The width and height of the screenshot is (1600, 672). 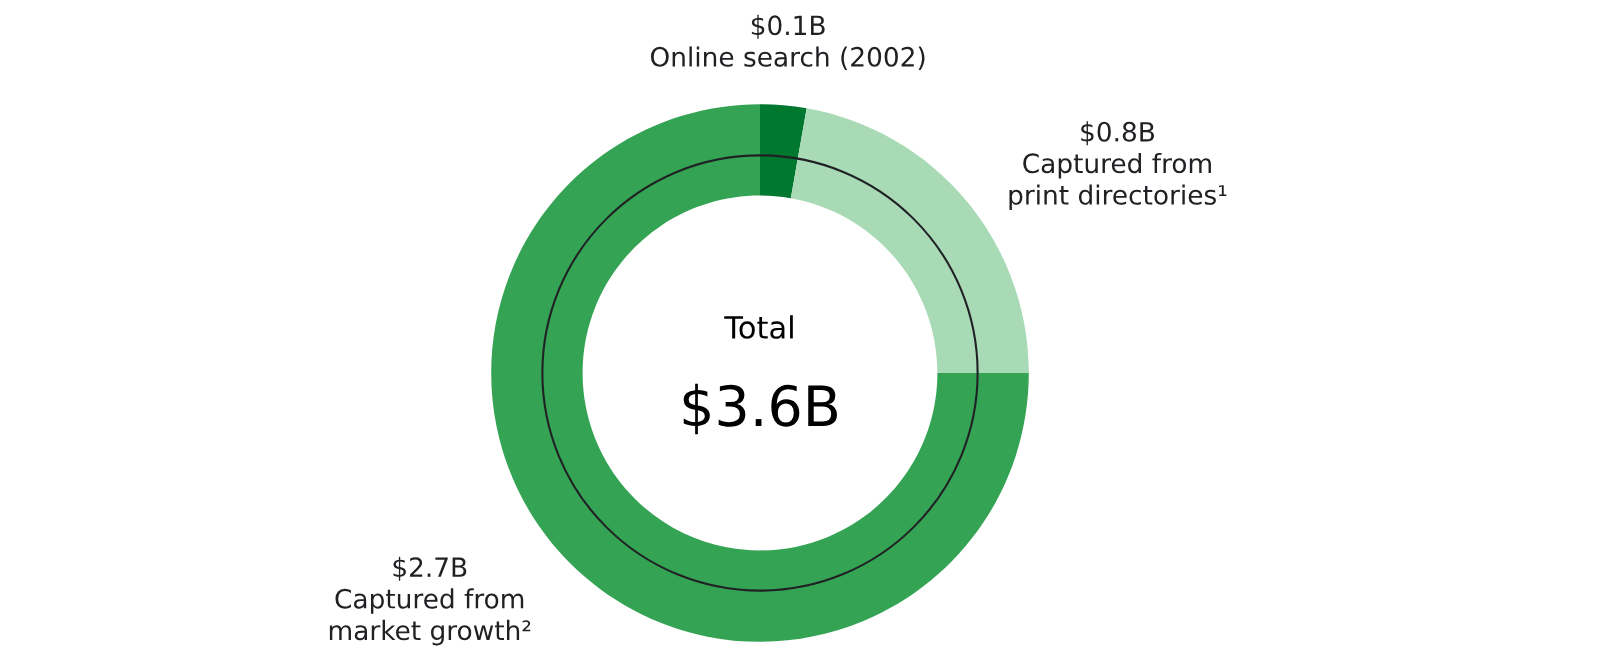 What do you see at coordinates (430, 568) in the screenshot?
I see `data-label: $2.7B` at bounding box center [430, 568].